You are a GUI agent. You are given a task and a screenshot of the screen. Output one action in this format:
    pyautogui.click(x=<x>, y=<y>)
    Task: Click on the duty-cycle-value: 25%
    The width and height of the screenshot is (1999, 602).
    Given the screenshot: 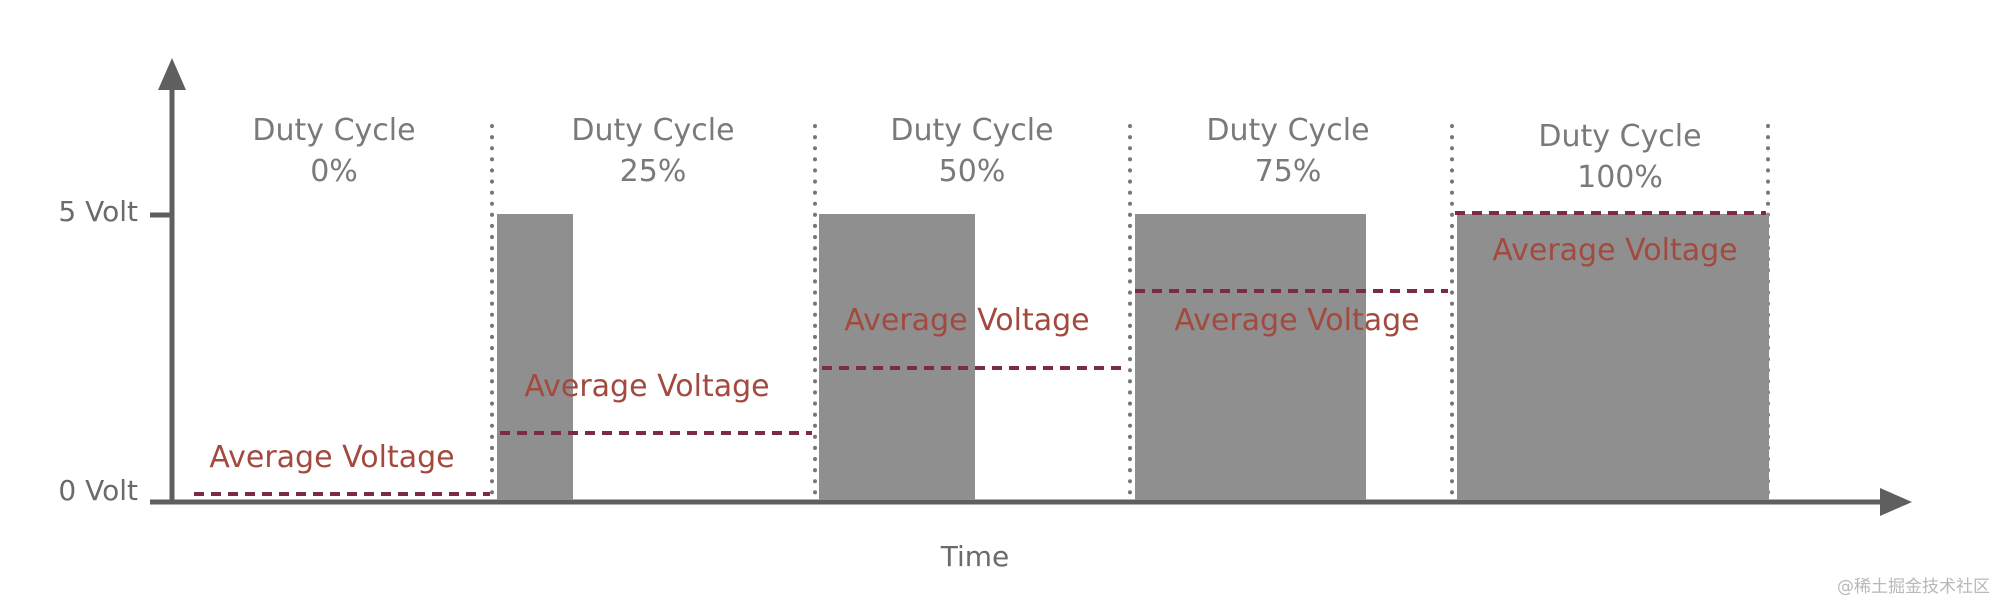 What is the action you would take?
    pyautogui.click(x=653, y=171)
    